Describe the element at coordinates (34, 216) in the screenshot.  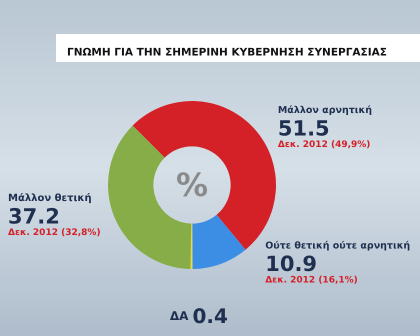
I see `data-label: 37.2` at that location.